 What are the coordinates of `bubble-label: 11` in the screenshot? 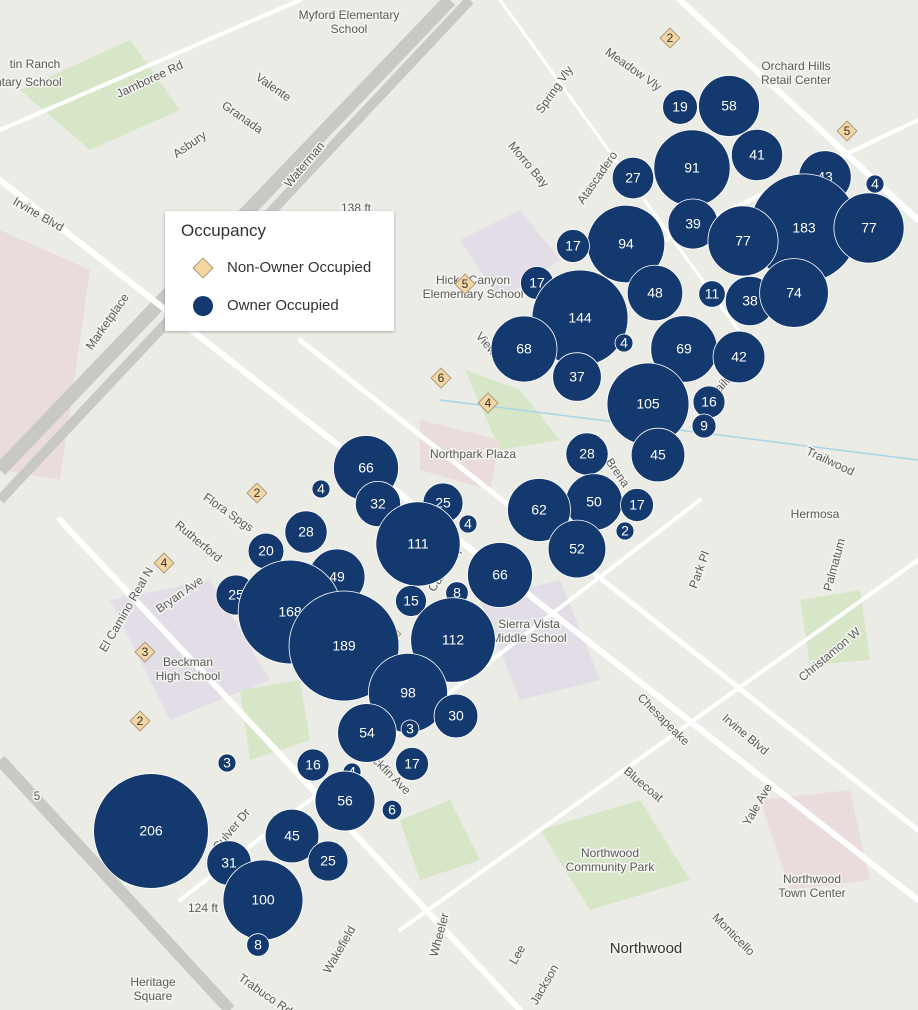 It's located at (712, 294).